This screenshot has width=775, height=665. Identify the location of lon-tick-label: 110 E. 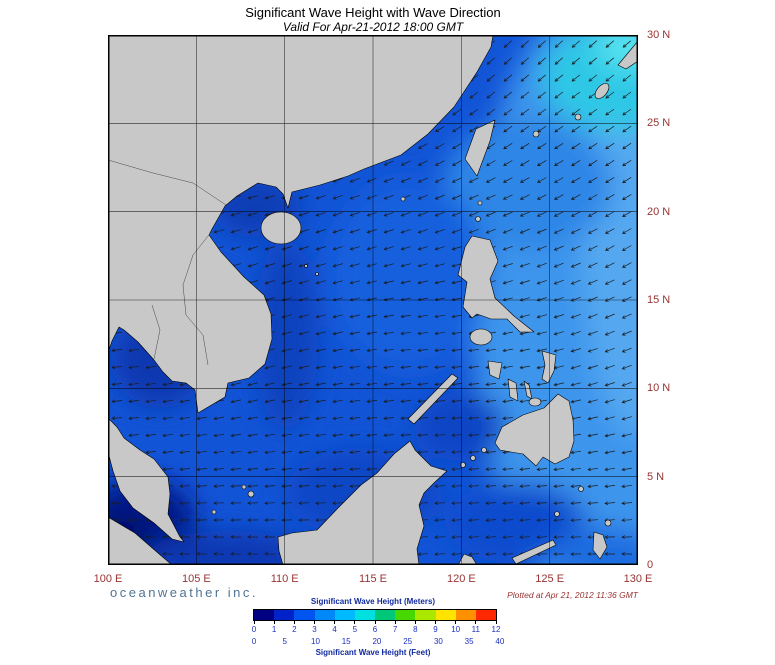
(284, 579).